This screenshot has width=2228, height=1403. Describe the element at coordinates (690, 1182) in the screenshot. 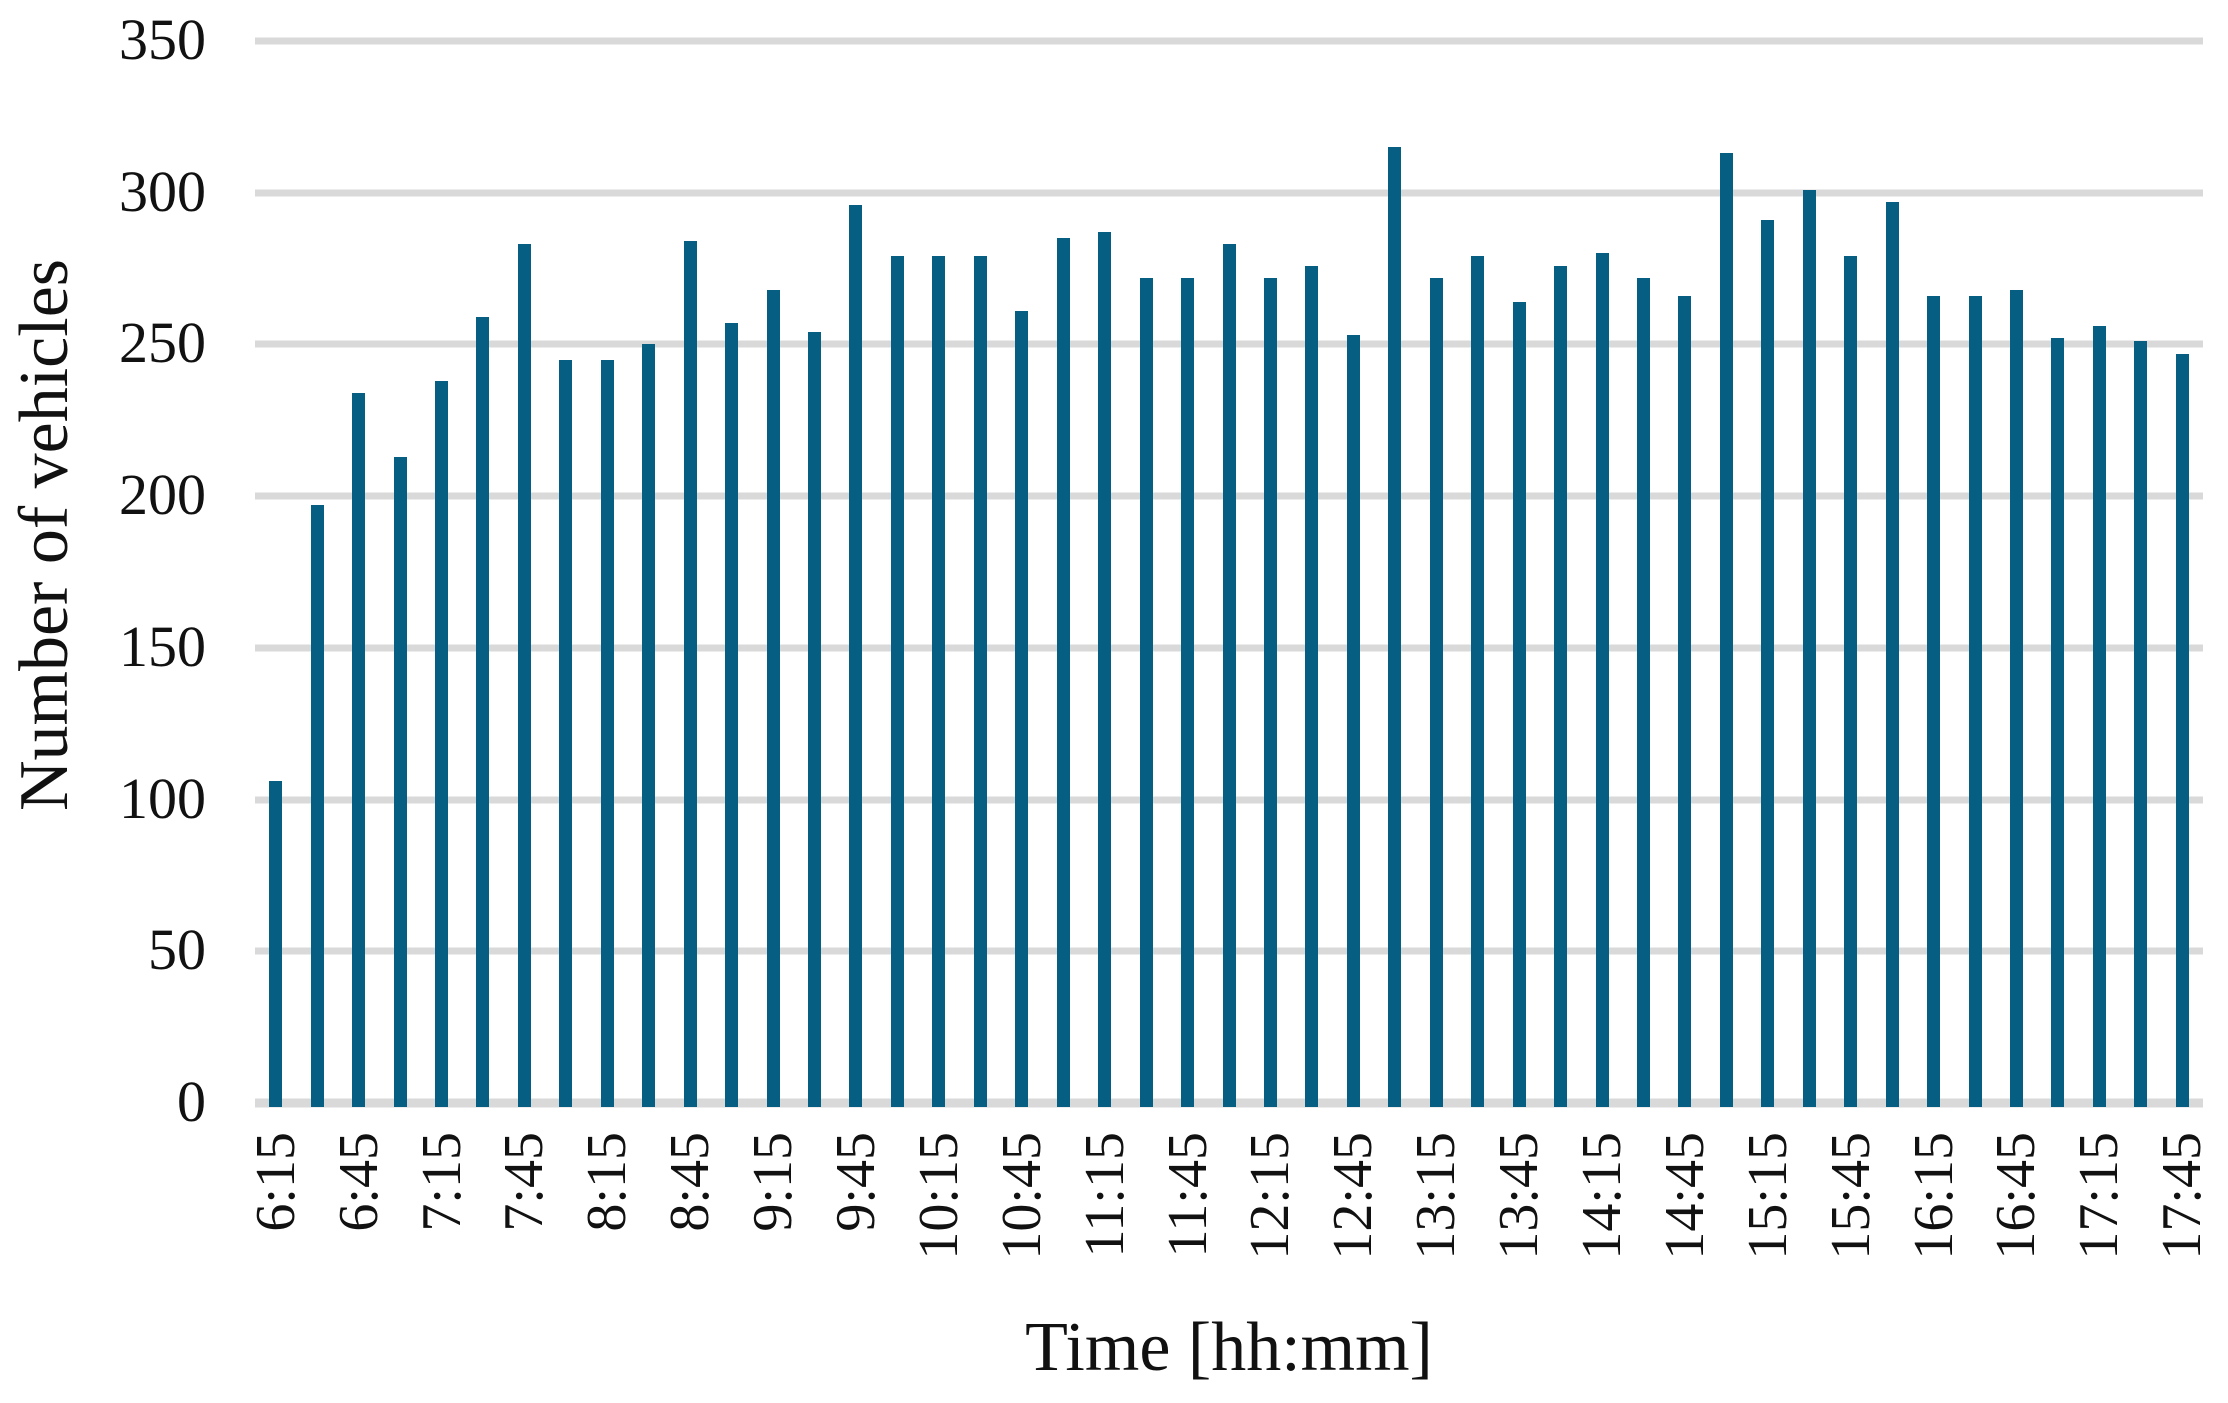

I see `x-tick-label-8:45: 8:45` at that location.